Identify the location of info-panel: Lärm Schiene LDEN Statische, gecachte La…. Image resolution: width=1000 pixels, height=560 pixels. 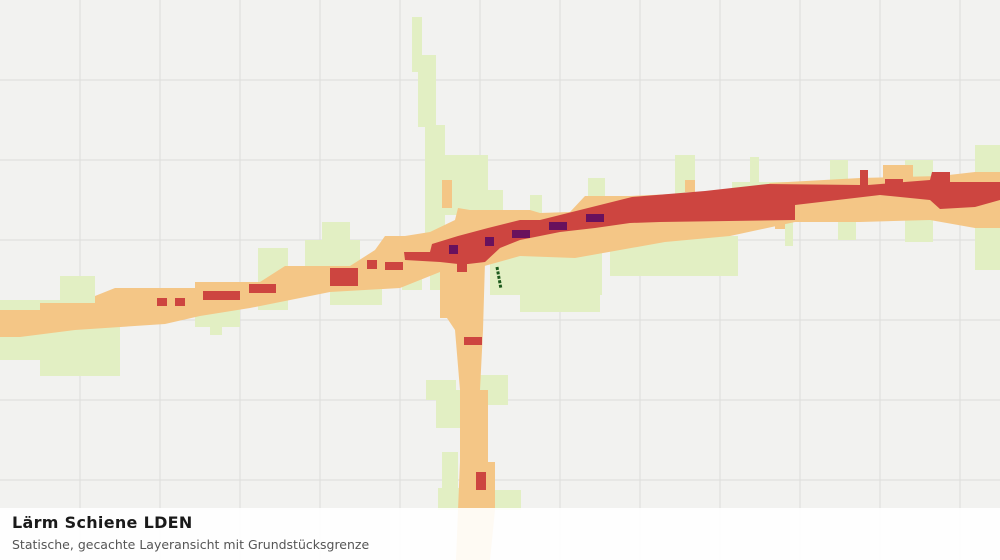
(500, 534).